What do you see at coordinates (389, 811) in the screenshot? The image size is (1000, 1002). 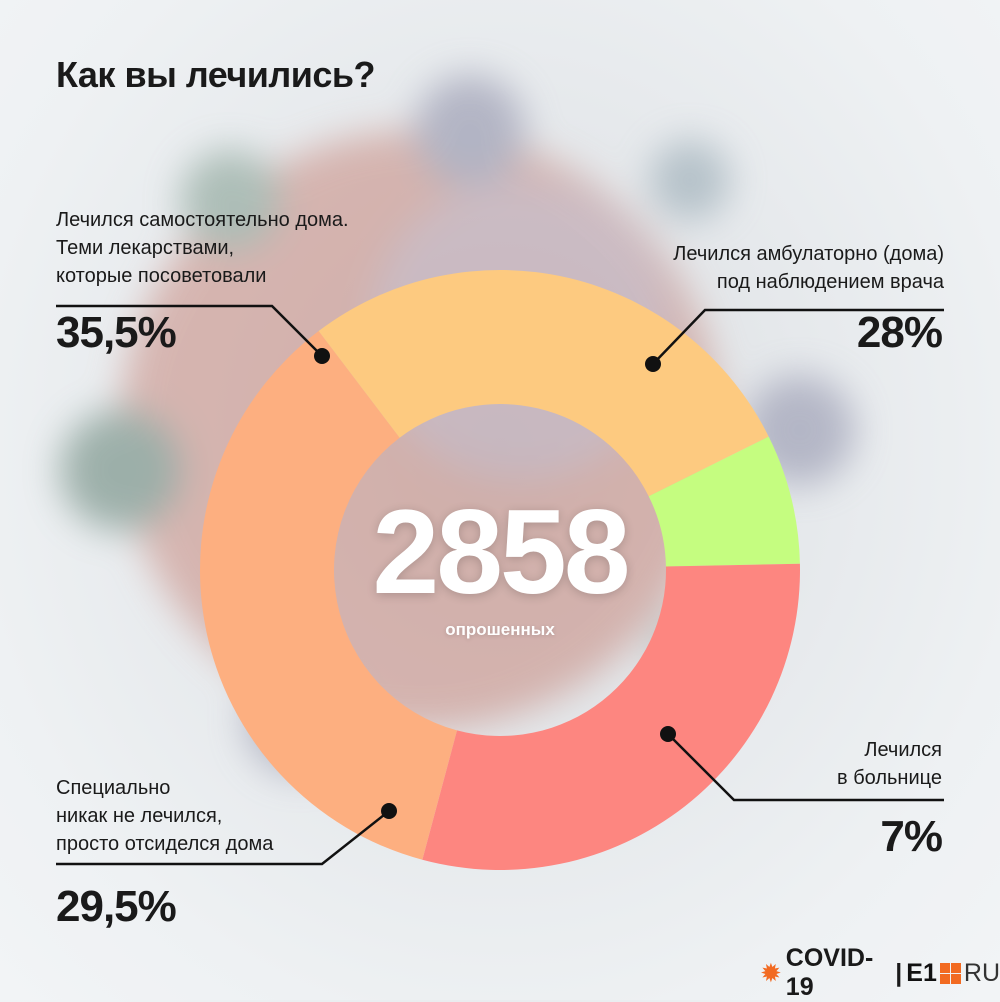 I see `leader-no-treatment-dot` at bounding box center [389, 811].